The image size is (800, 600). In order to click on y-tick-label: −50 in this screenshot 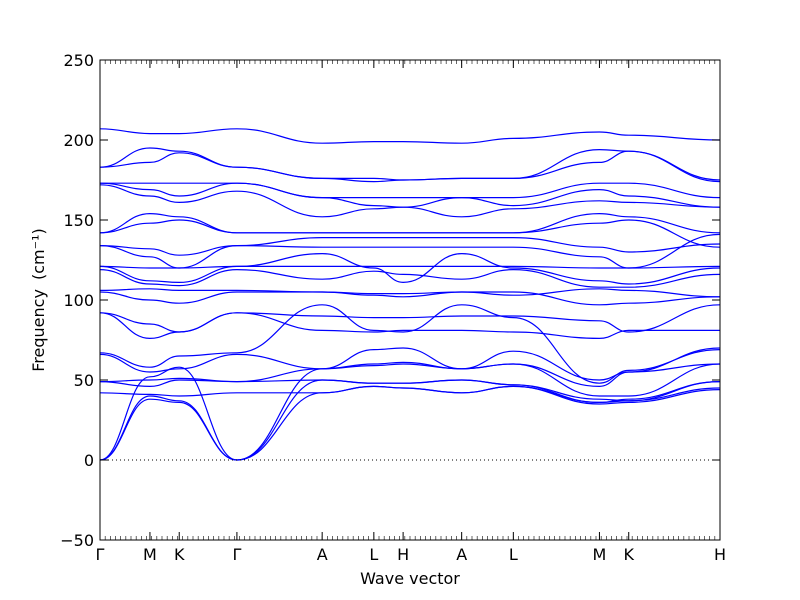, I will do `click(77, 540)`.